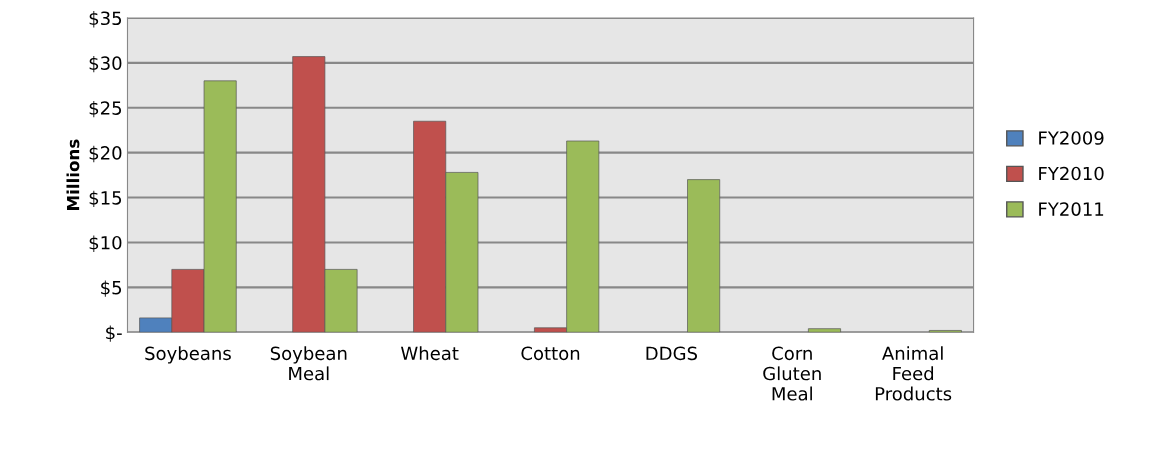  I want to click on x-tick-label: Cotton, so click(550, 353).